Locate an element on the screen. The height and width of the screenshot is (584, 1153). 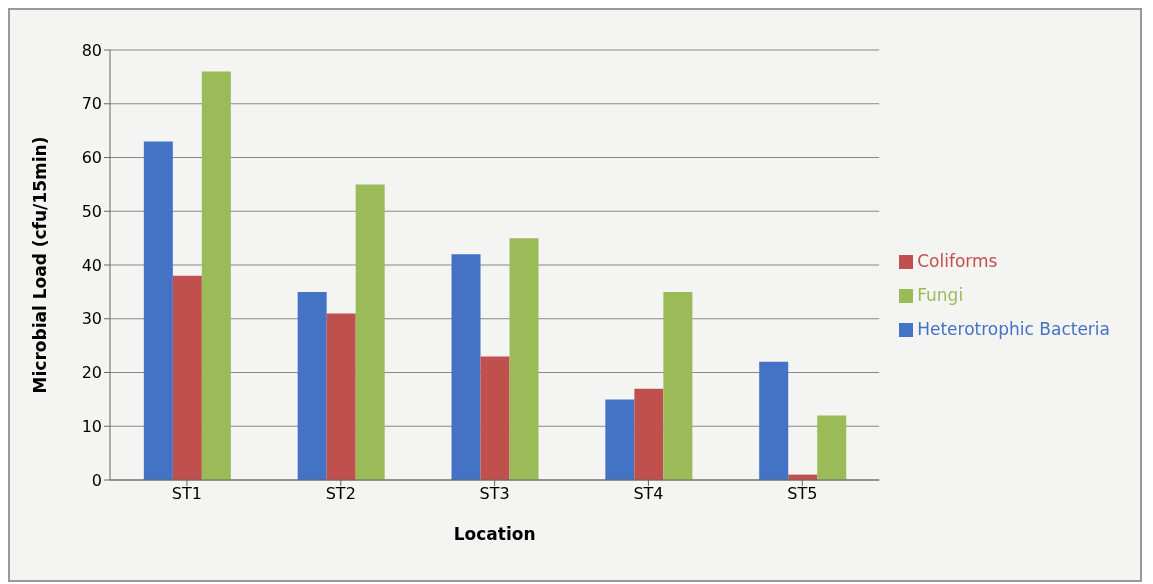
y-tick-label: 40 is located at coordinates (91, 265).